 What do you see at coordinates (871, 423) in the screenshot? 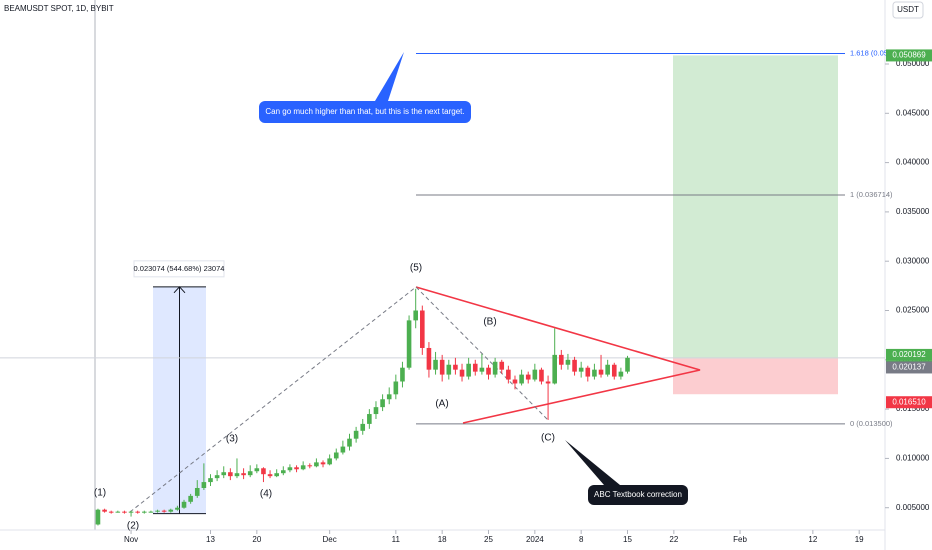
I see `fib-label: 0 (0.013500)` at bounding box center [871, 423].